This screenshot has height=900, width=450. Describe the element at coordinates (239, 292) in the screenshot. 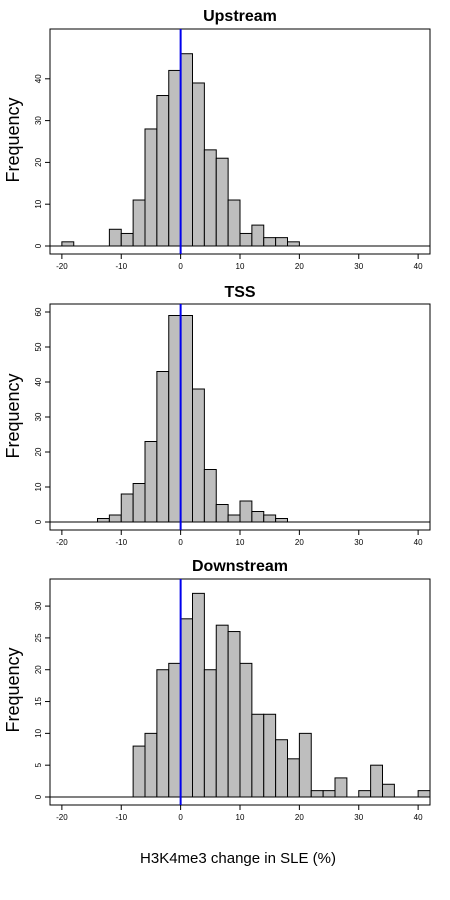

I see `panel-title-tss: TSS` at that location.